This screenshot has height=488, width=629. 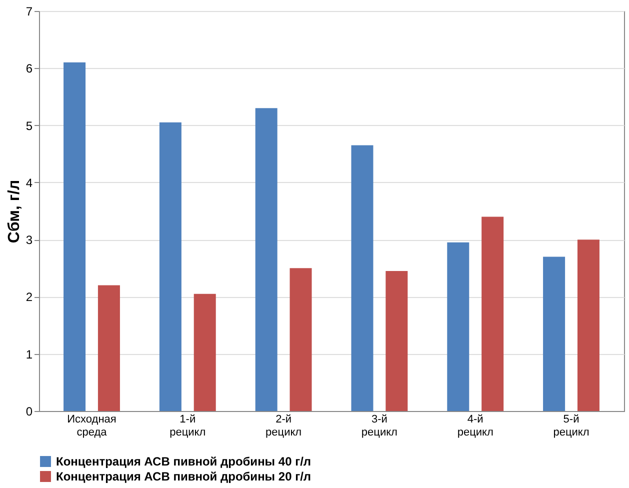 What do you see at coordinates (571, 426) in the screenshot?
I see `x-tick-label: 5-й рецикл` at bounding box center [571, 426].